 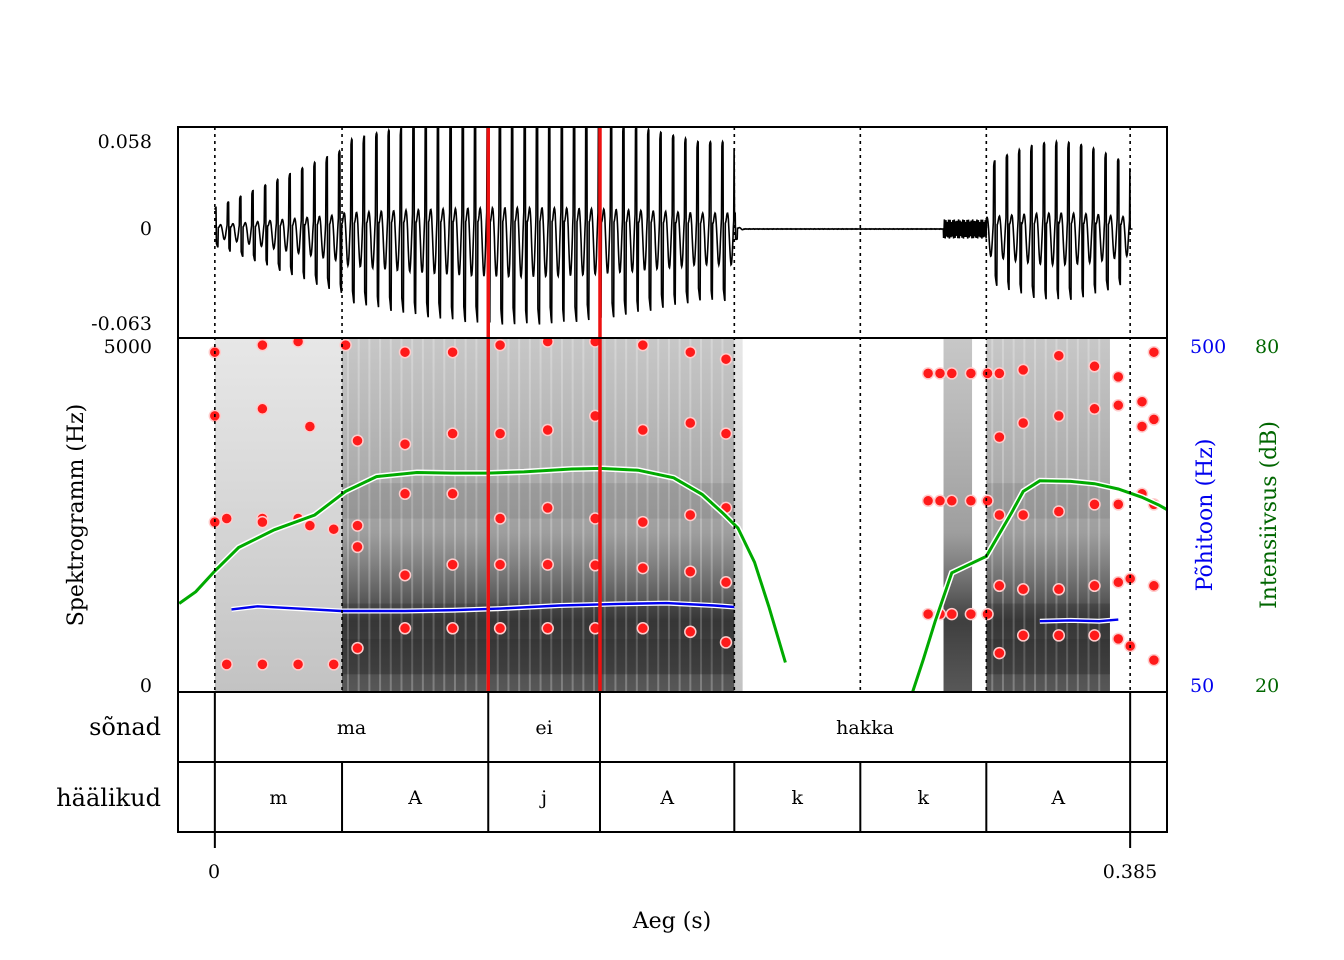 What do you see at coordinates (125, 142) in the screenshot?
I see `waveform-max-tick: 0.058` at bounding box center [125, 142].